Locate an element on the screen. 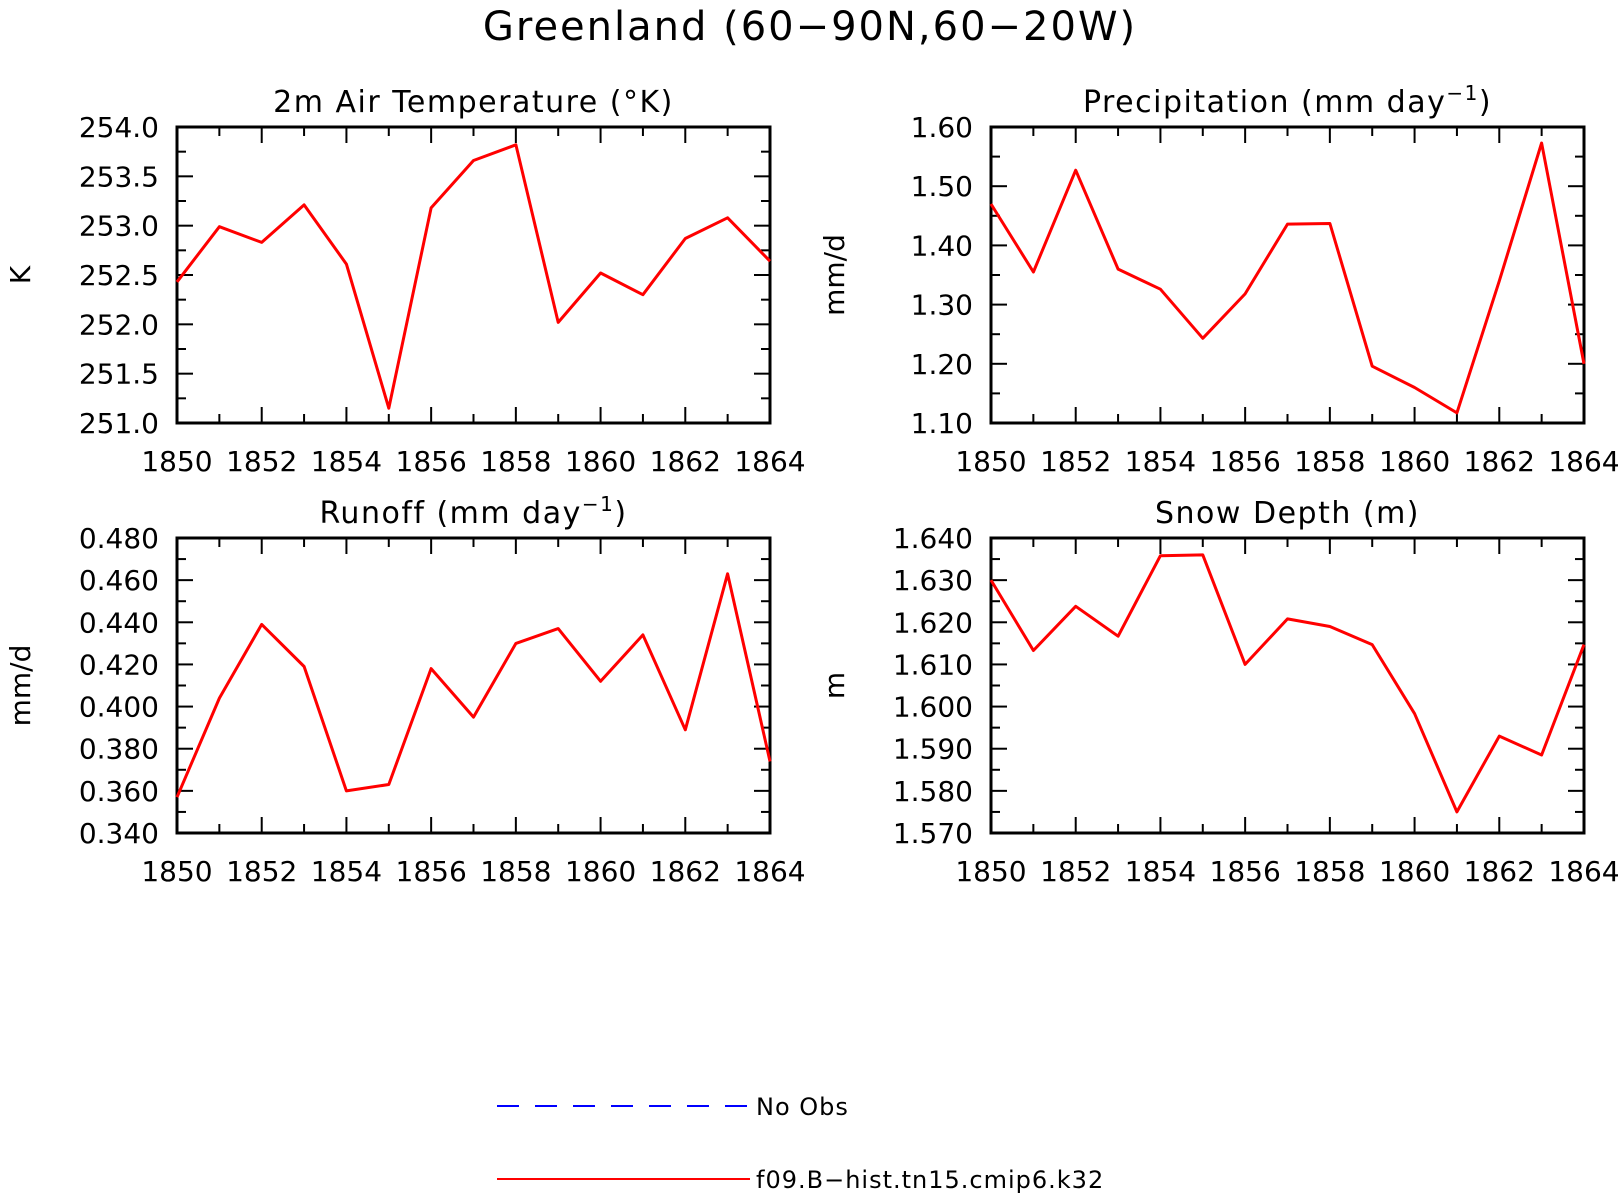 The image size is (1621, 1194). panel-title-temperature: 2m Air Temperature (°K) is located at coordinates (473, 102).